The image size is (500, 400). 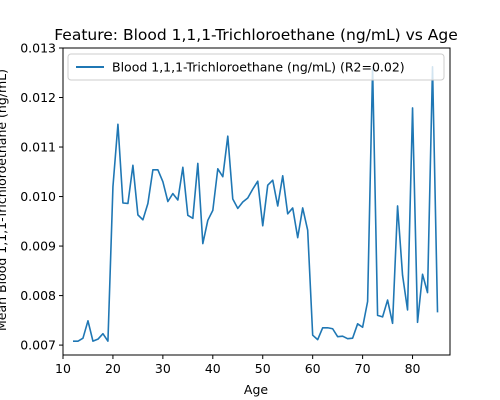 I want to click on x-tick-label: 60, so click(x=313, y=368).